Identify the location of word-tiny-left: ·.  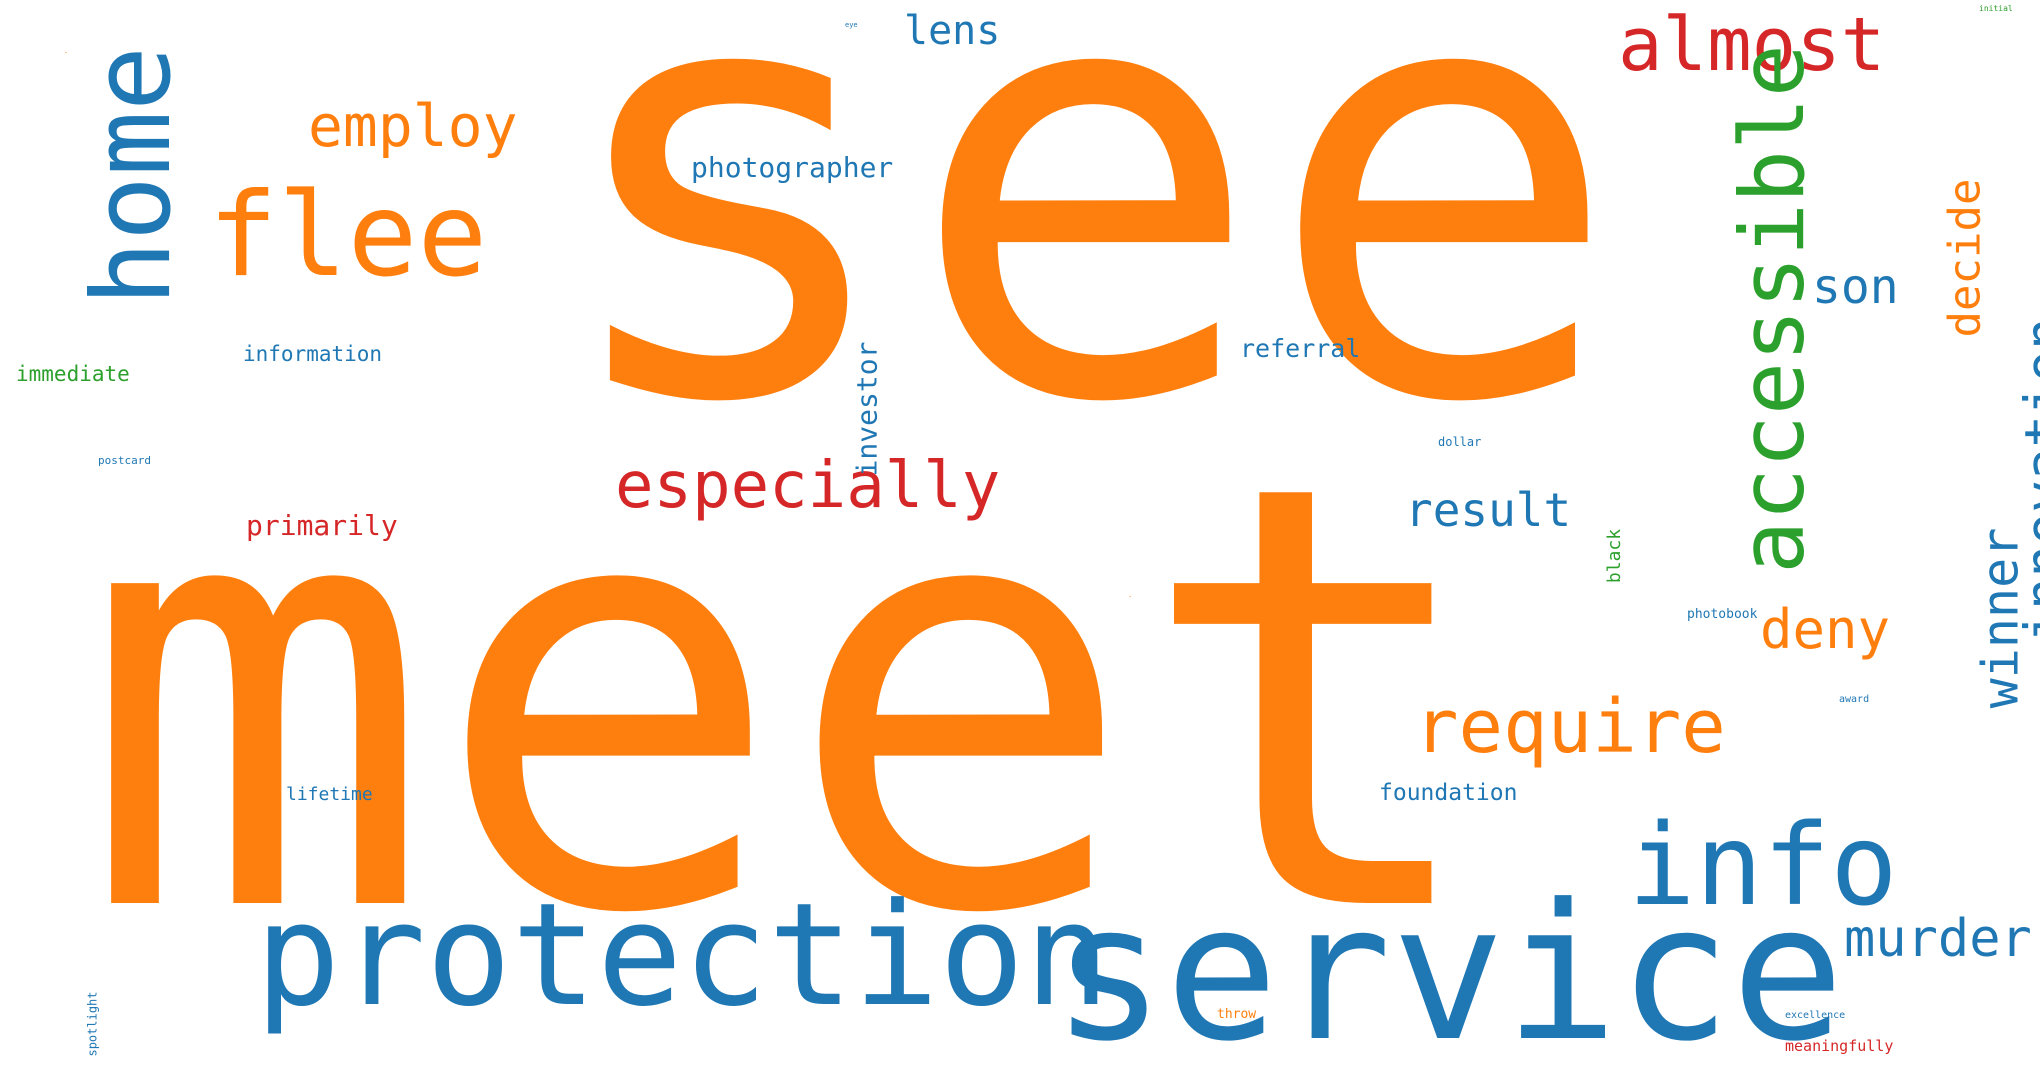
(66, 52).